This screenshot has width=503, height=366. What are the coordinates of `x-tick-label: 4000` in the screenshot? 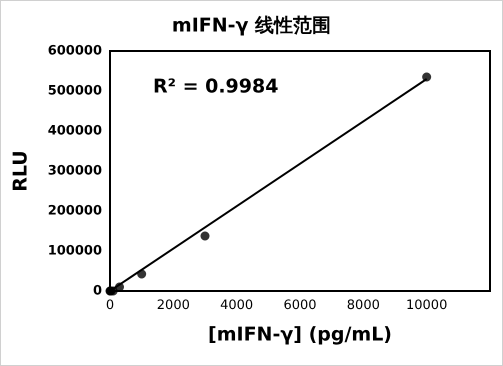 It's located at (237, 305).